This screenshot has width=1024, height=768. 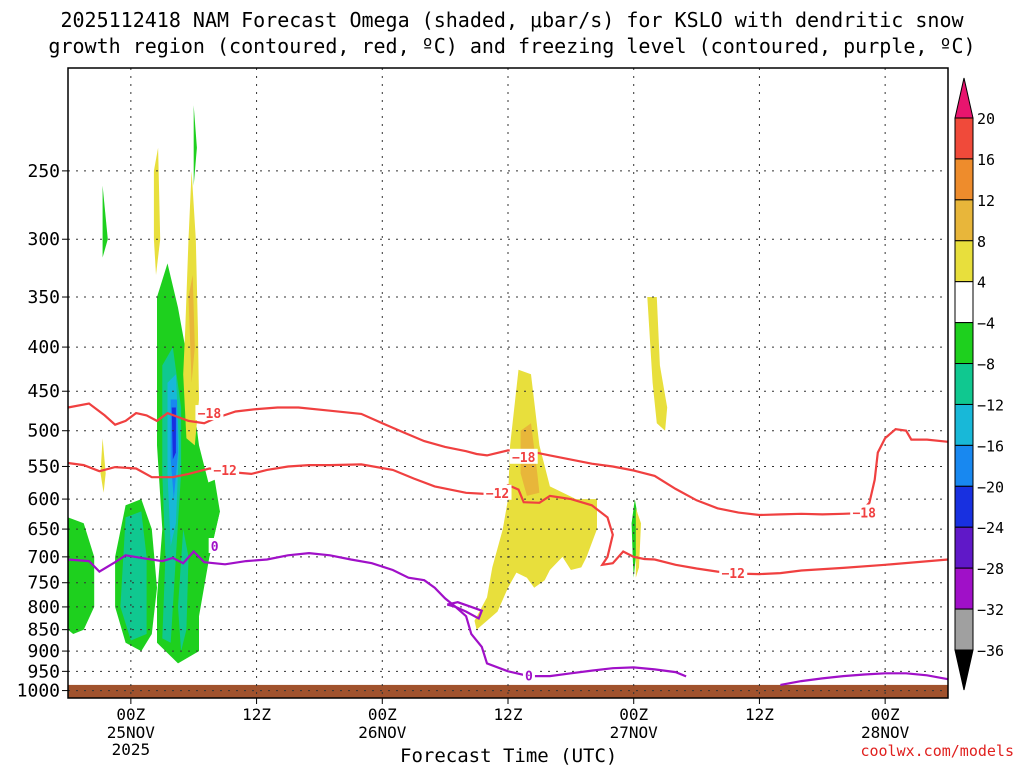 I want to click on y-tick-label-950: 950, so click(x=43, y=671).